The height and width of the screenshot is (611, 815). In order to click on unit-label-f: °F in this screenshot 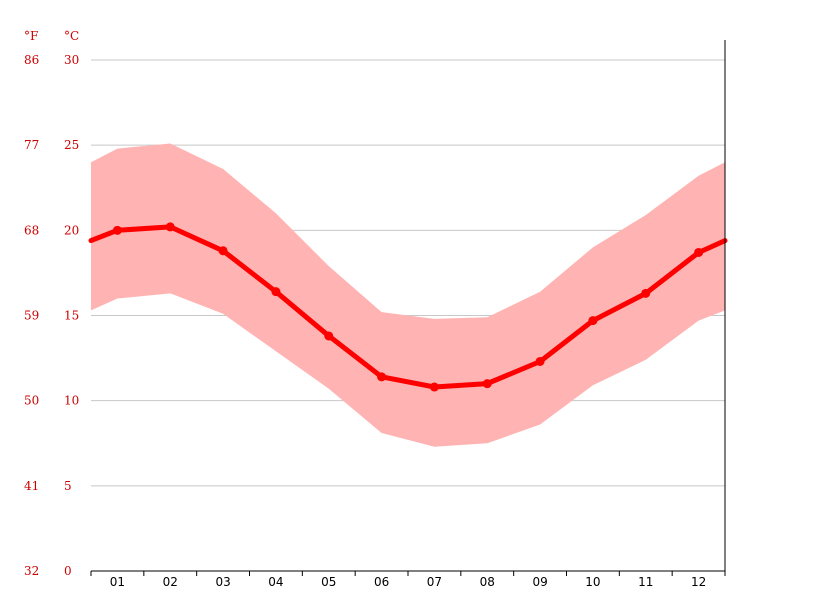, I will do `click(31, 36)`.